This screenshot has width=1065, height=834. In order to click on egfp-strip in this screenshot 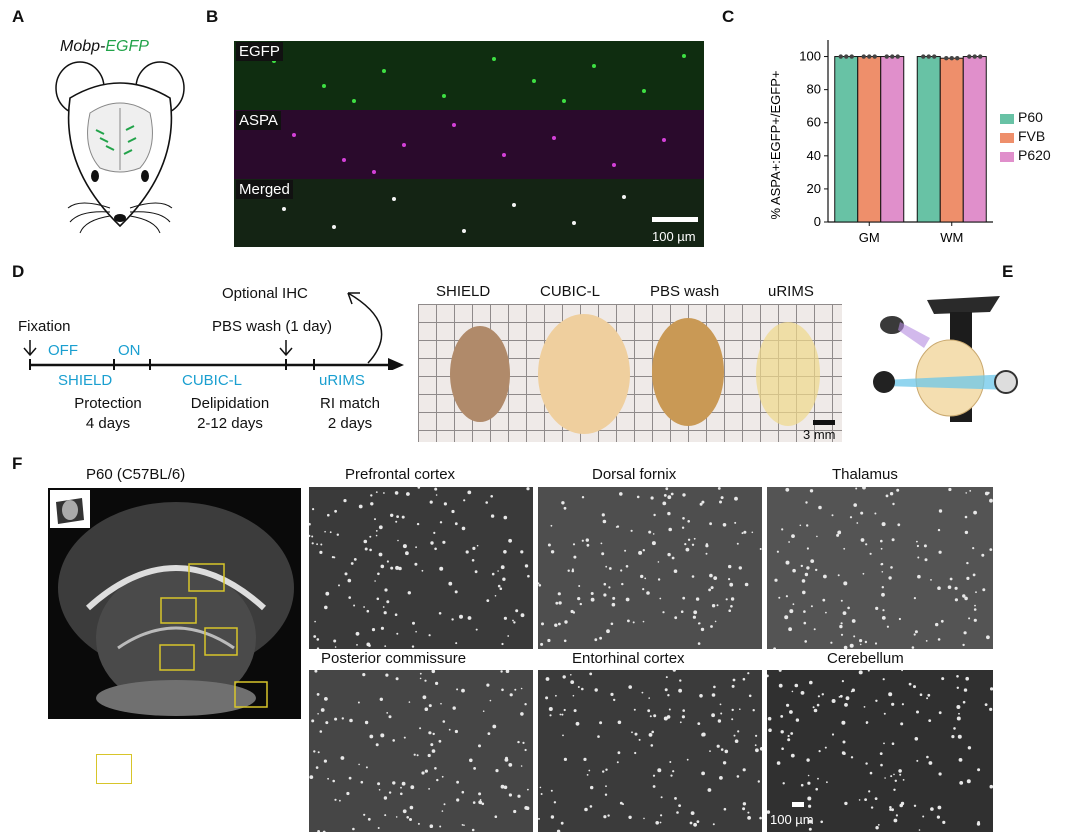, I will do `click(469, 75)`.